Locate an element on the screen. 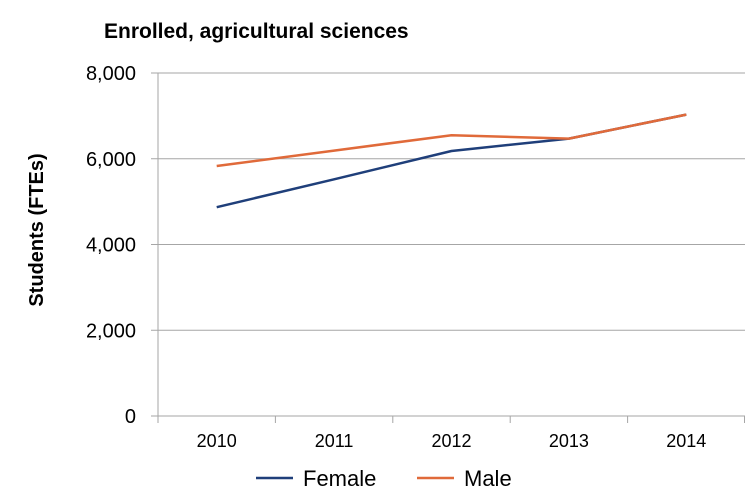  chart-title: Enrolled, agricultural sciences is located at coordinates (256, 31).